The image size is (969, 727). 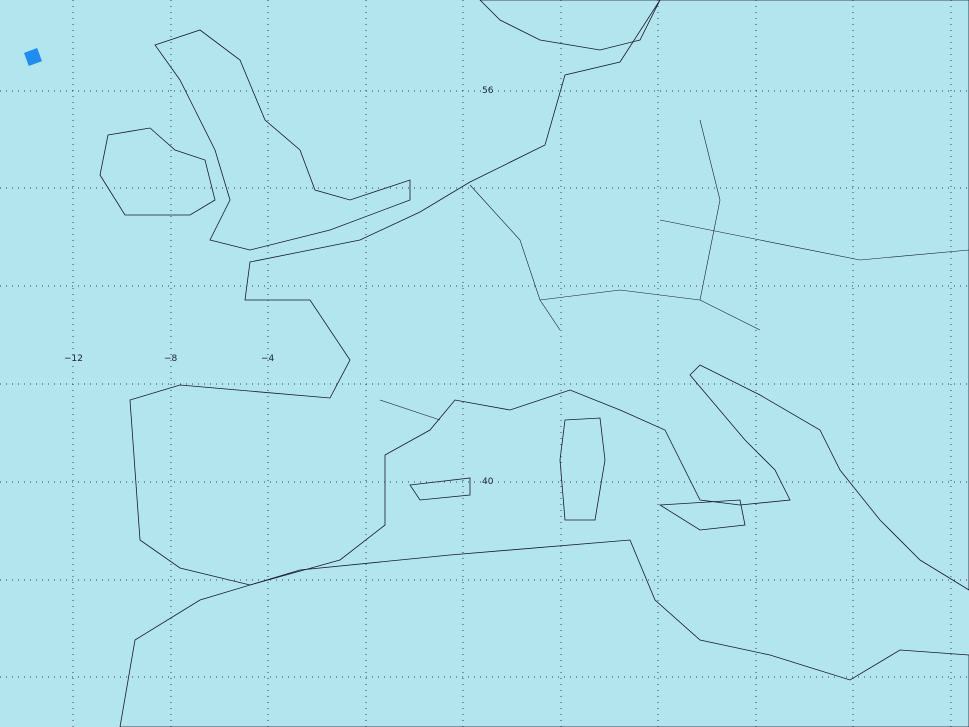 I want to click on coastline-corsica-sardinia, so click(x=582, y=469).